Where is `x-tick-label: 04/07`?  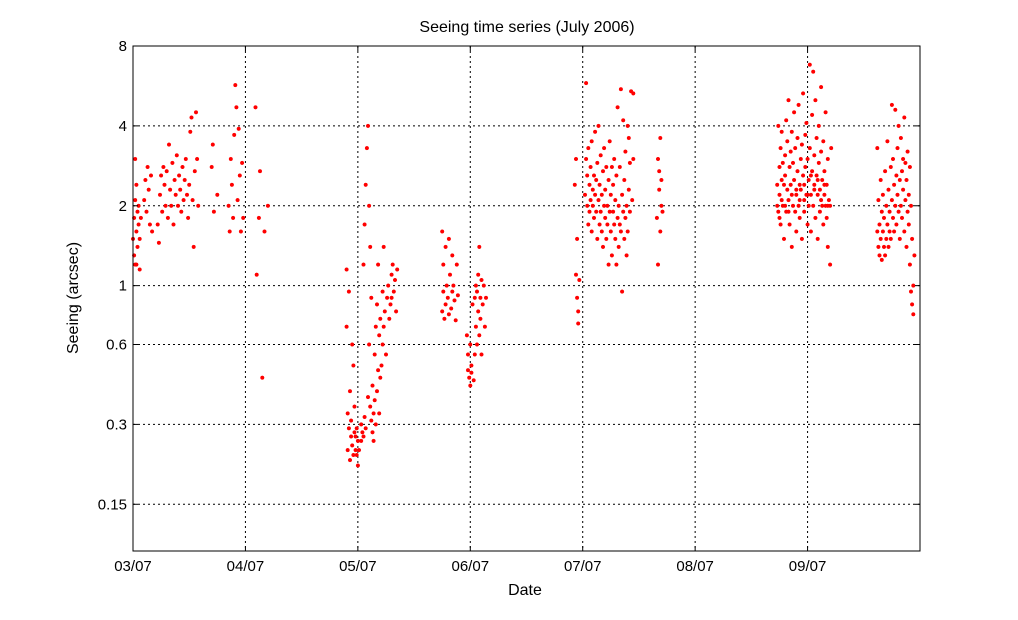 x-tick-label: 04/07 is located at coordinates (246, 566).